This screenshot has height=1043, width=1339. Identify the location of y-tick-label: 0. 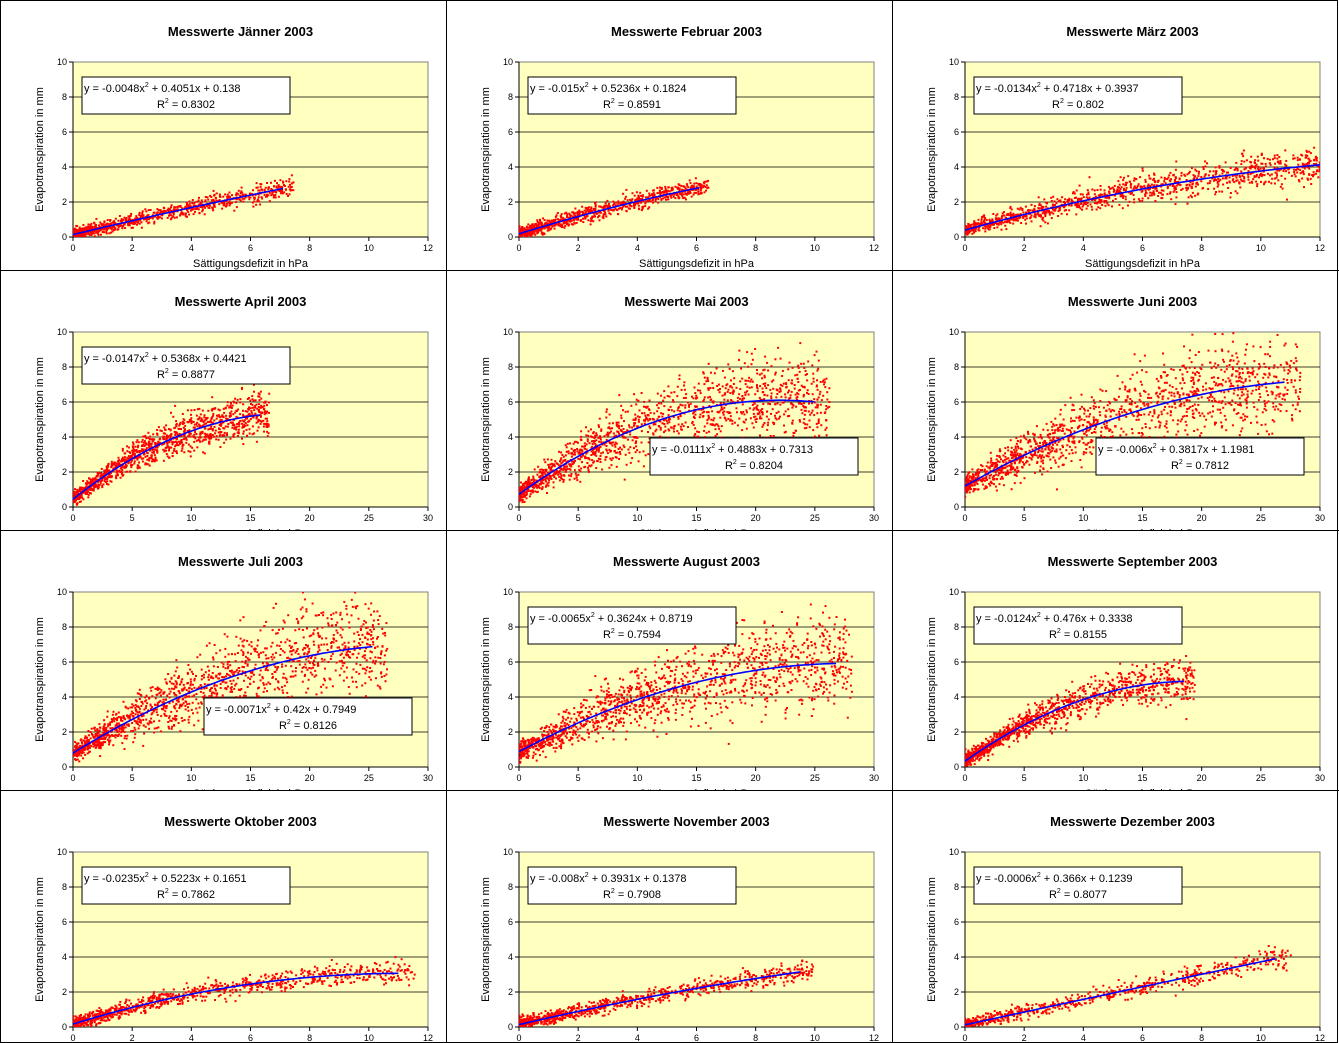
(956, 237).